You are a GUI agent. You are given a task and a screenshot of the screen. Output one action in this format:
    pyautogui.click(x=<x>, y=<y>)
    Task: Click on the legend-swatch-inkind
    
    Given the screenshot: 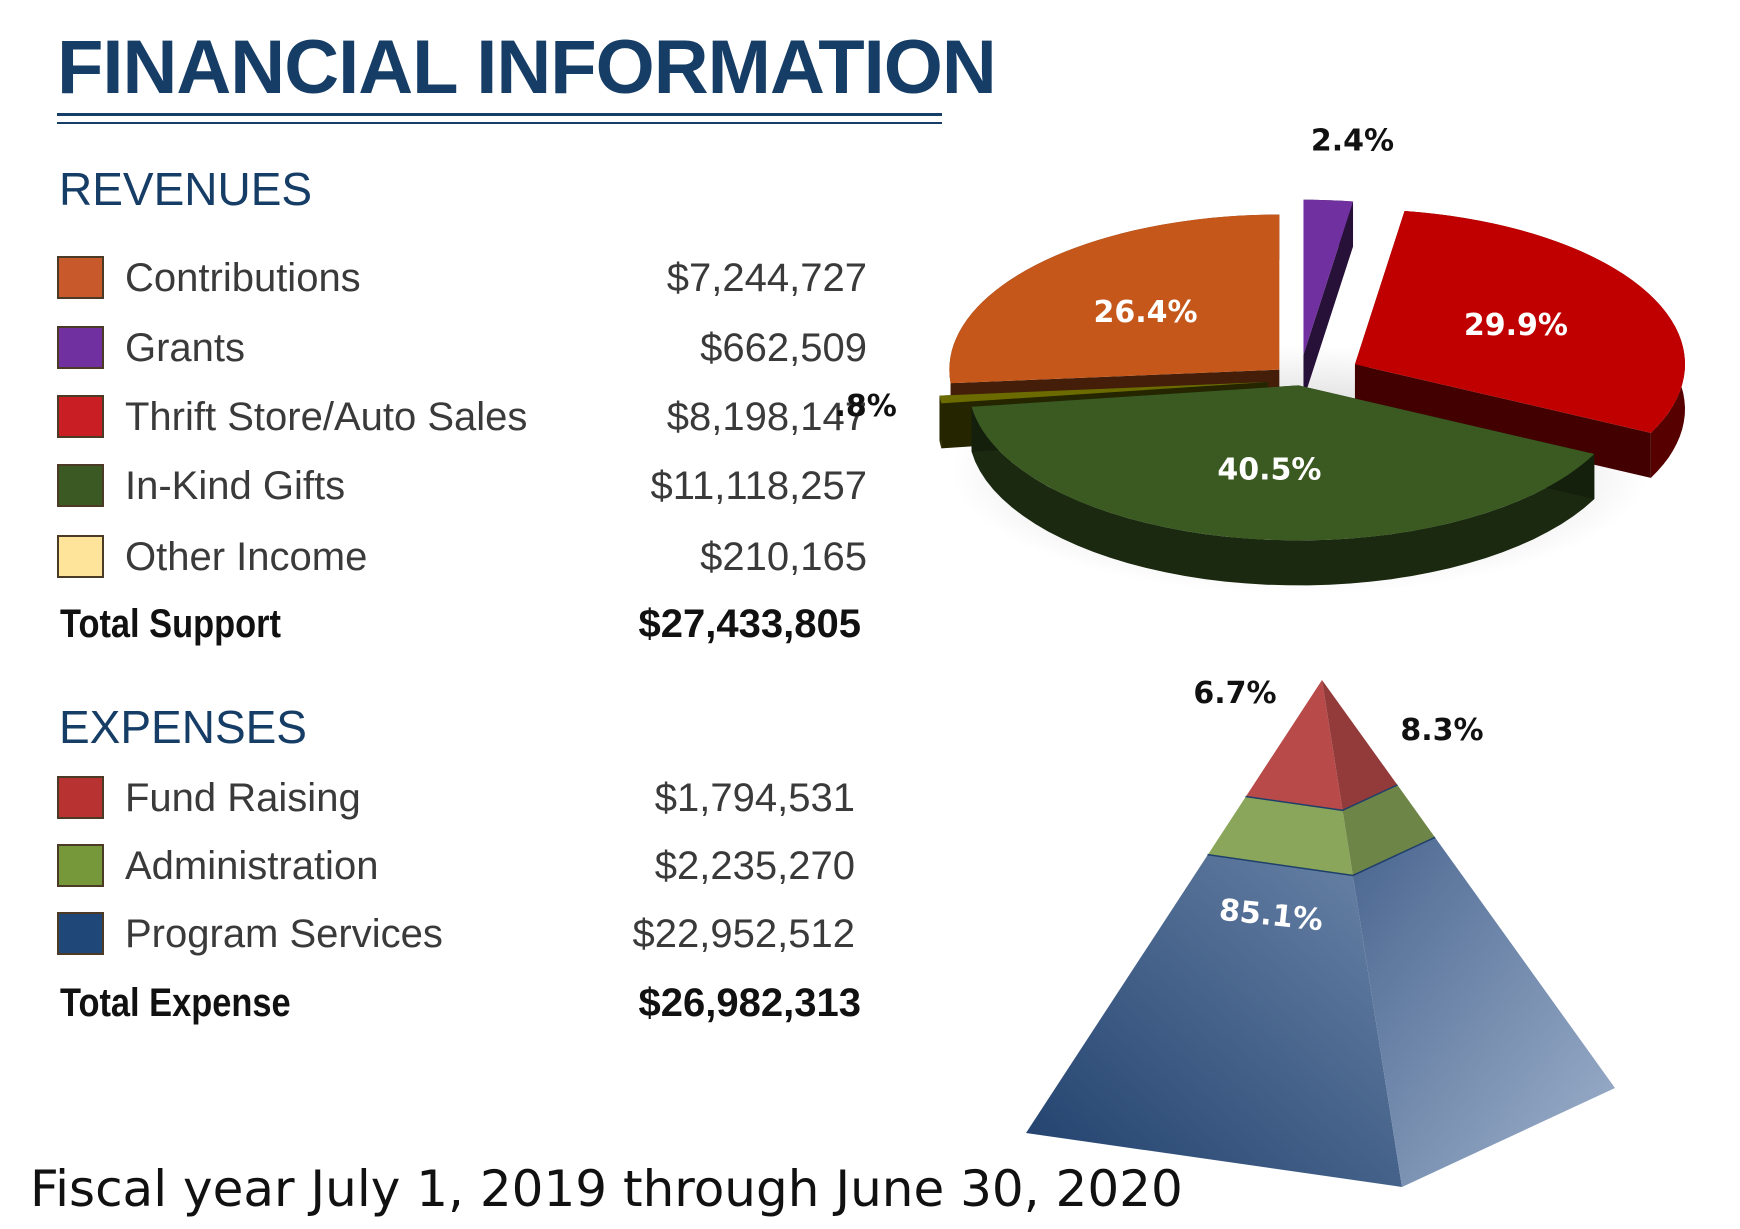 What is the action you would take?
    pyautogui.click(x=80, y=485)
    